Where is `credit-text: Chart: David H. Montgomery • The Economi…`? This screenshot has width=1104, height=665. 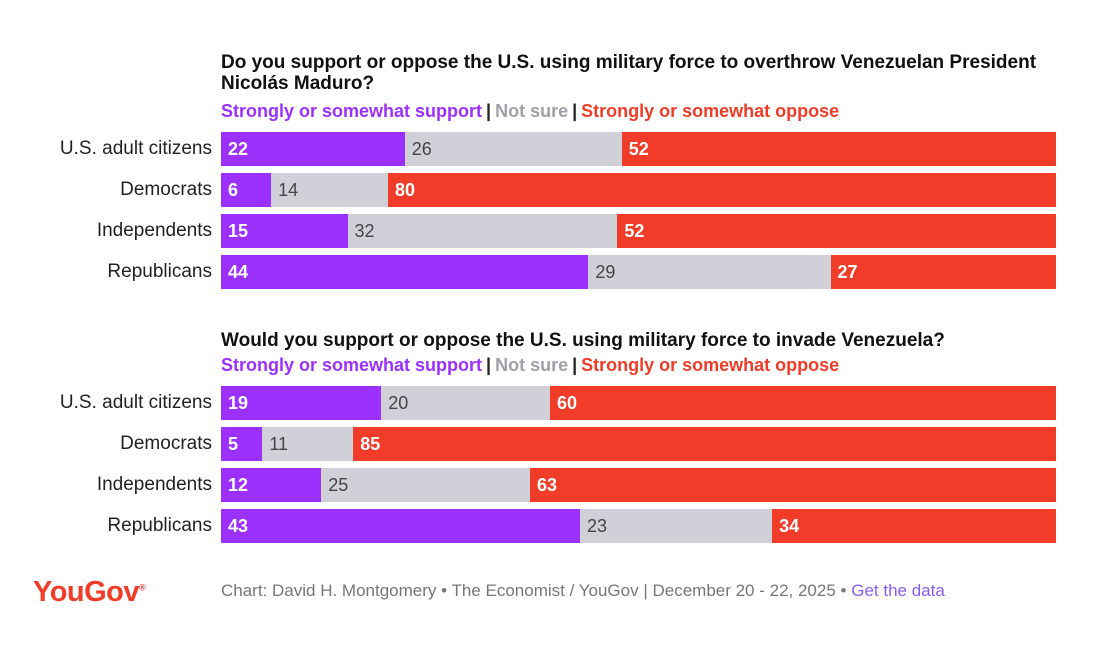 credit-text: Chart: David H. Montgomery • The Economi… is located at coordinates (534, 590).